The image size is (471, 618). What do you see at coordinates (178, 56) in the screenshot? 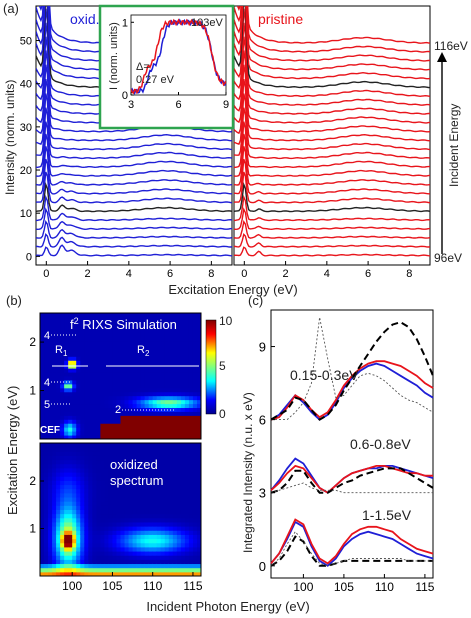
I see `inset-curves` at bounding box center [178, 56].